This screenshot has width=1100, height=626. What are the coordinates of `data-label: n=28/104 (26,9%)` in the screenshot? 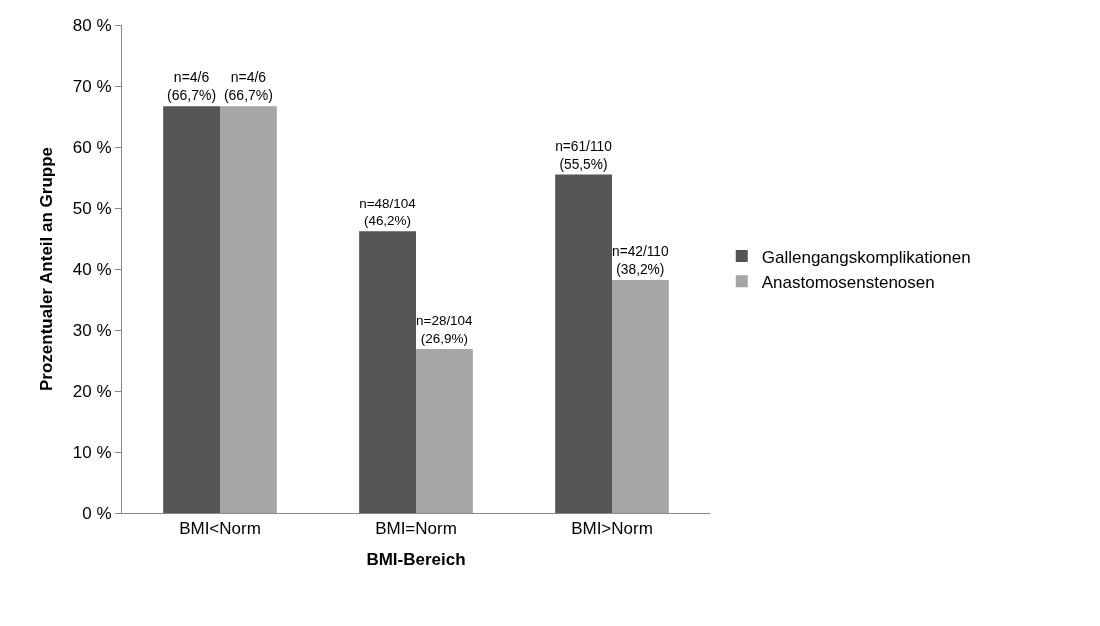 It's located at (445, 330).